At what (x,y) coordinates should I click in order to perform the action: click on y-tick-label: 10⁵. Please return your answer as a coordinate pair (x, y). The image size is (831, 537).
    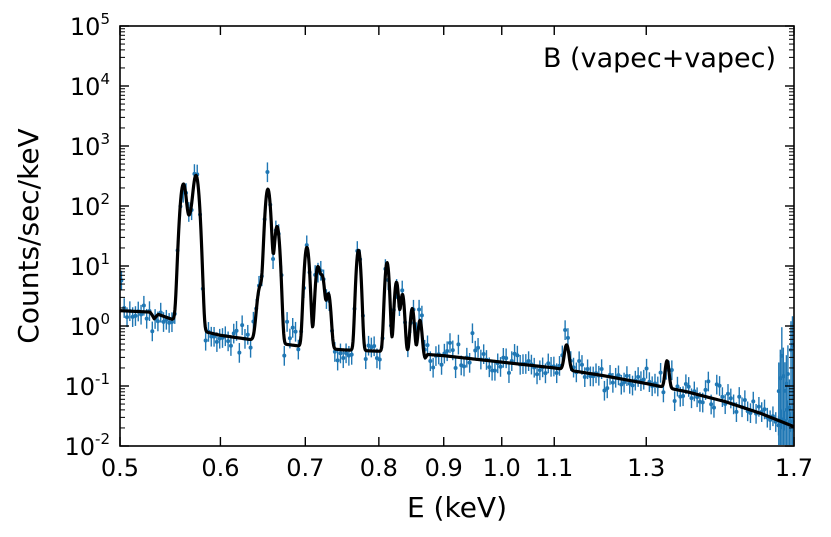
    Looking at the image, I should click on (90, 25).